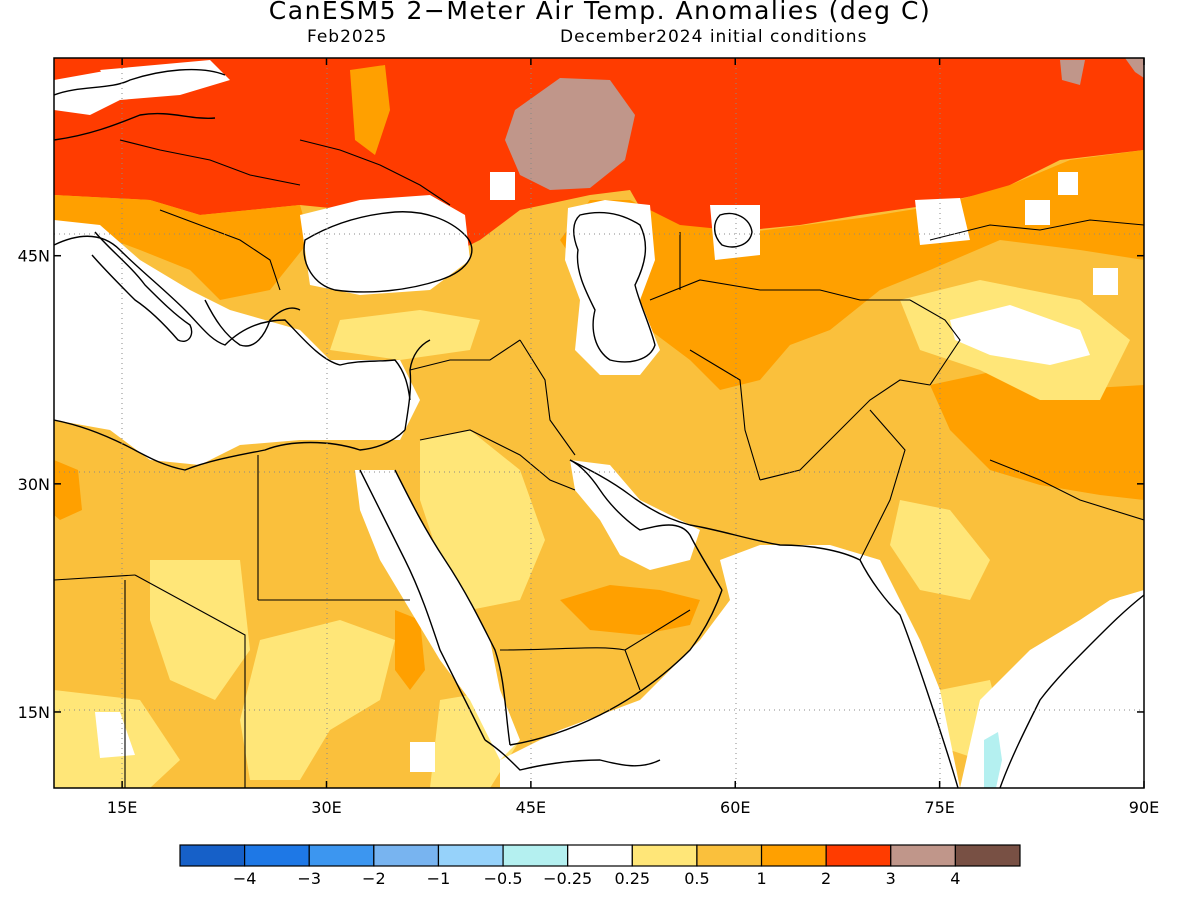  What do you see at coordinates (34, 256) in the screenshot?
I see `lat-tick-label: 45N` at bounding box center [34, 256].